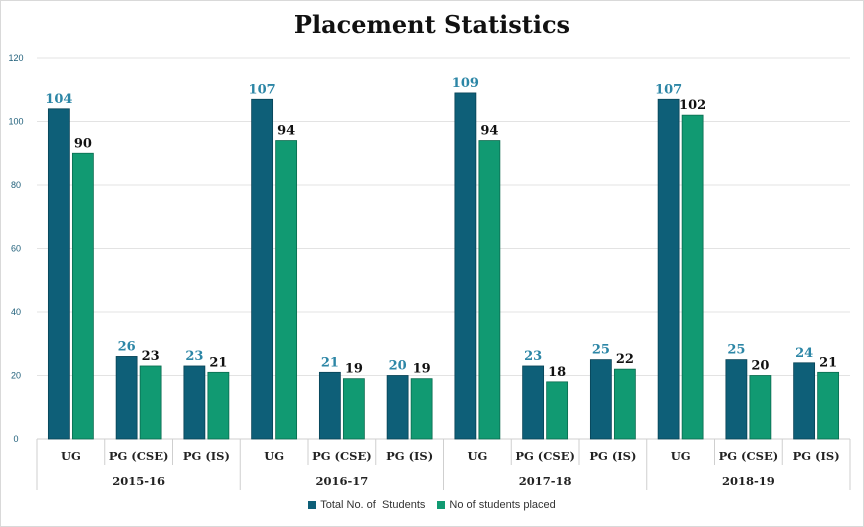  What do you see at coordinates (465, 83) in the screenshot?
I see `data-label: 109` at bounding box center [465, 83].